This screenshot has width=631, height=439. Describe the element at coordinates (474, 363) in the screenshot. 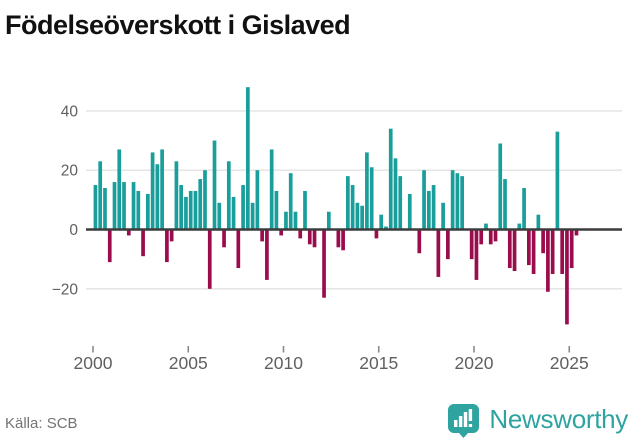

I see `x-axis-label: 2020` at that location.